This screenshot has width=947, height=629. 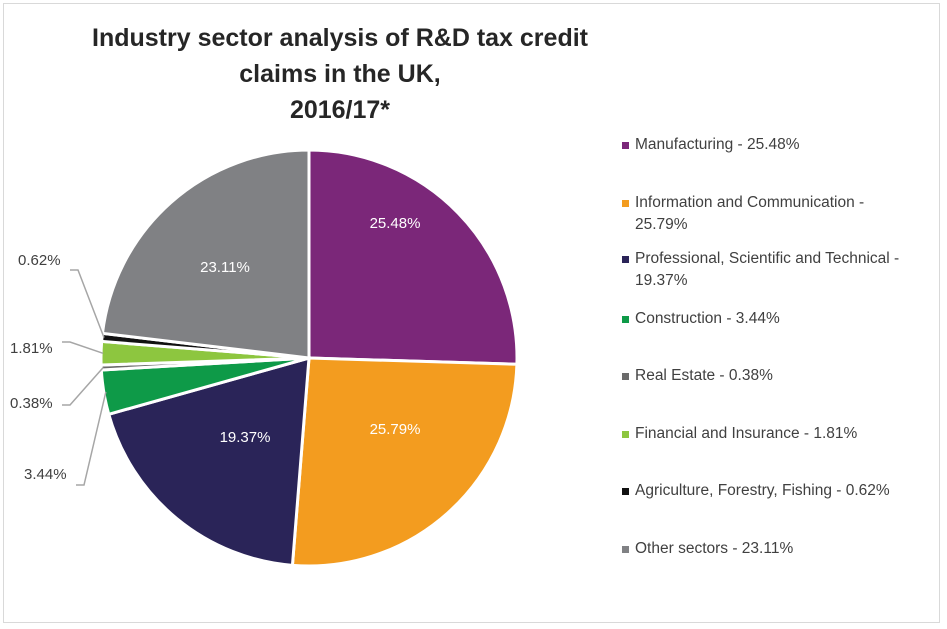 I want to click on legend-label: Financial and Insurance - 1.81%, so click(x=746, y=433).